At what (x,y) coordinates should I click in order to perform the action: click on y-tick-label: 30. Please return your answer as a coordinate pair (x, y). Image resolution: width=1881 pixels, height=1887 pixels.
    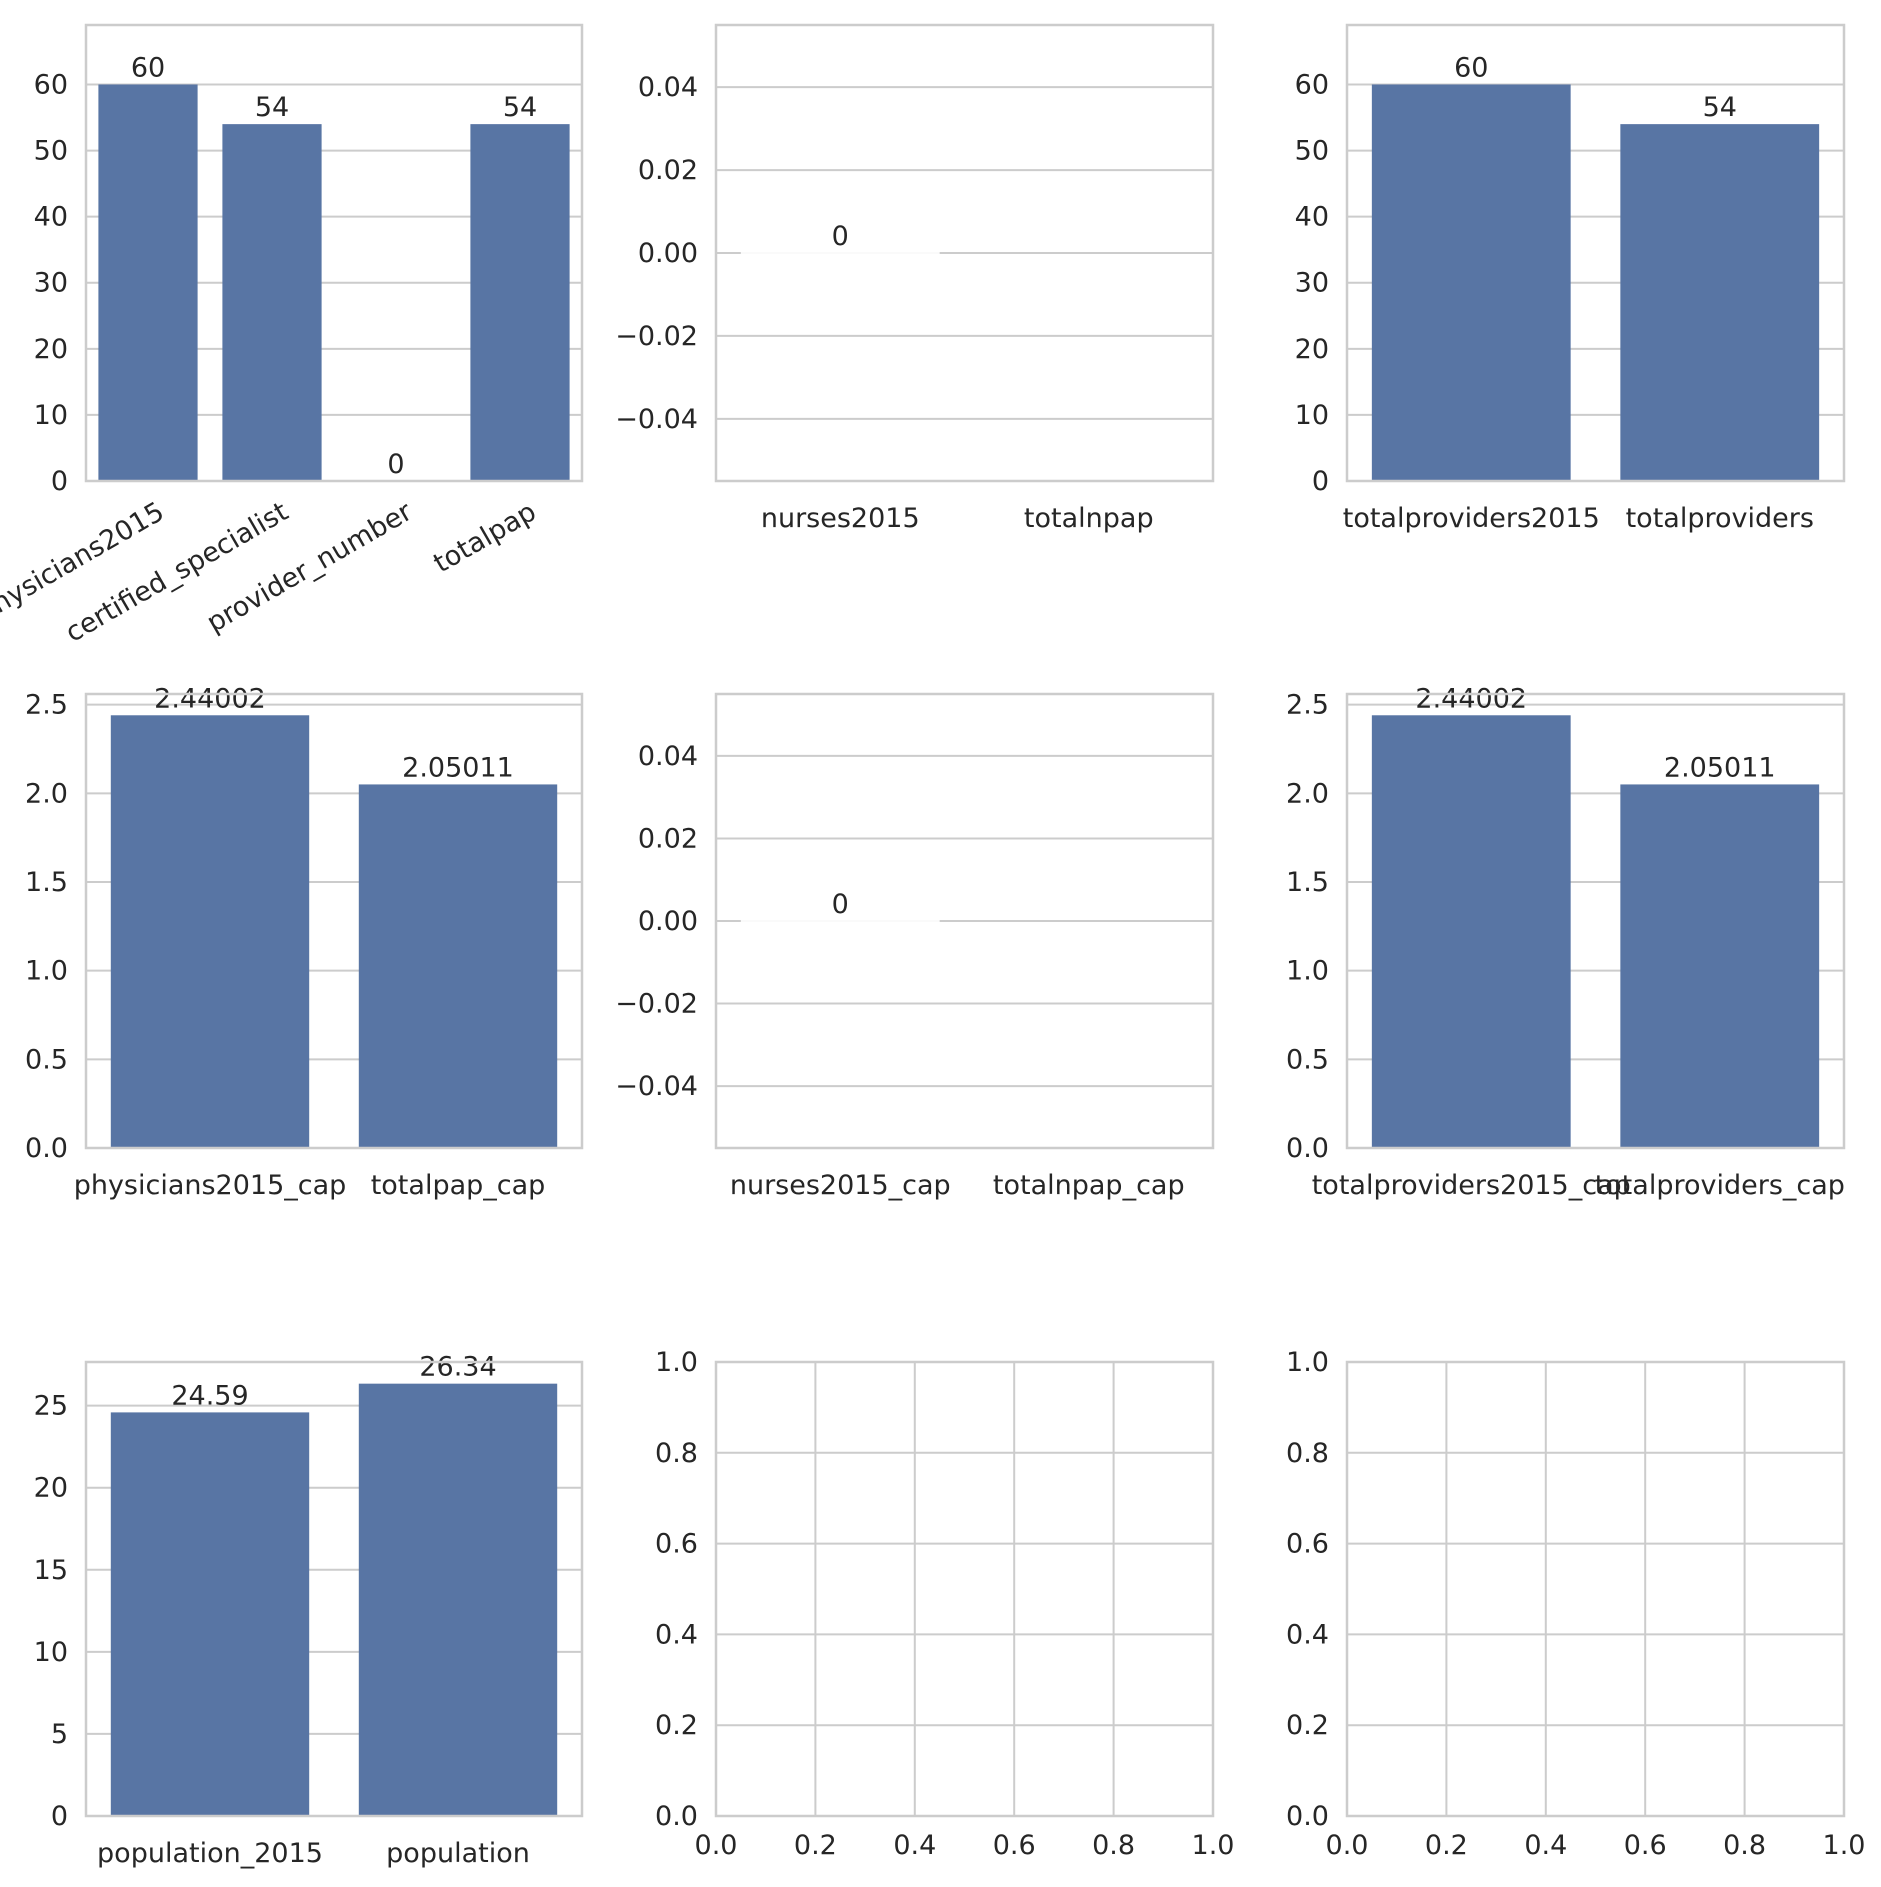
    Looking at the image, I should click on (1312, 283).